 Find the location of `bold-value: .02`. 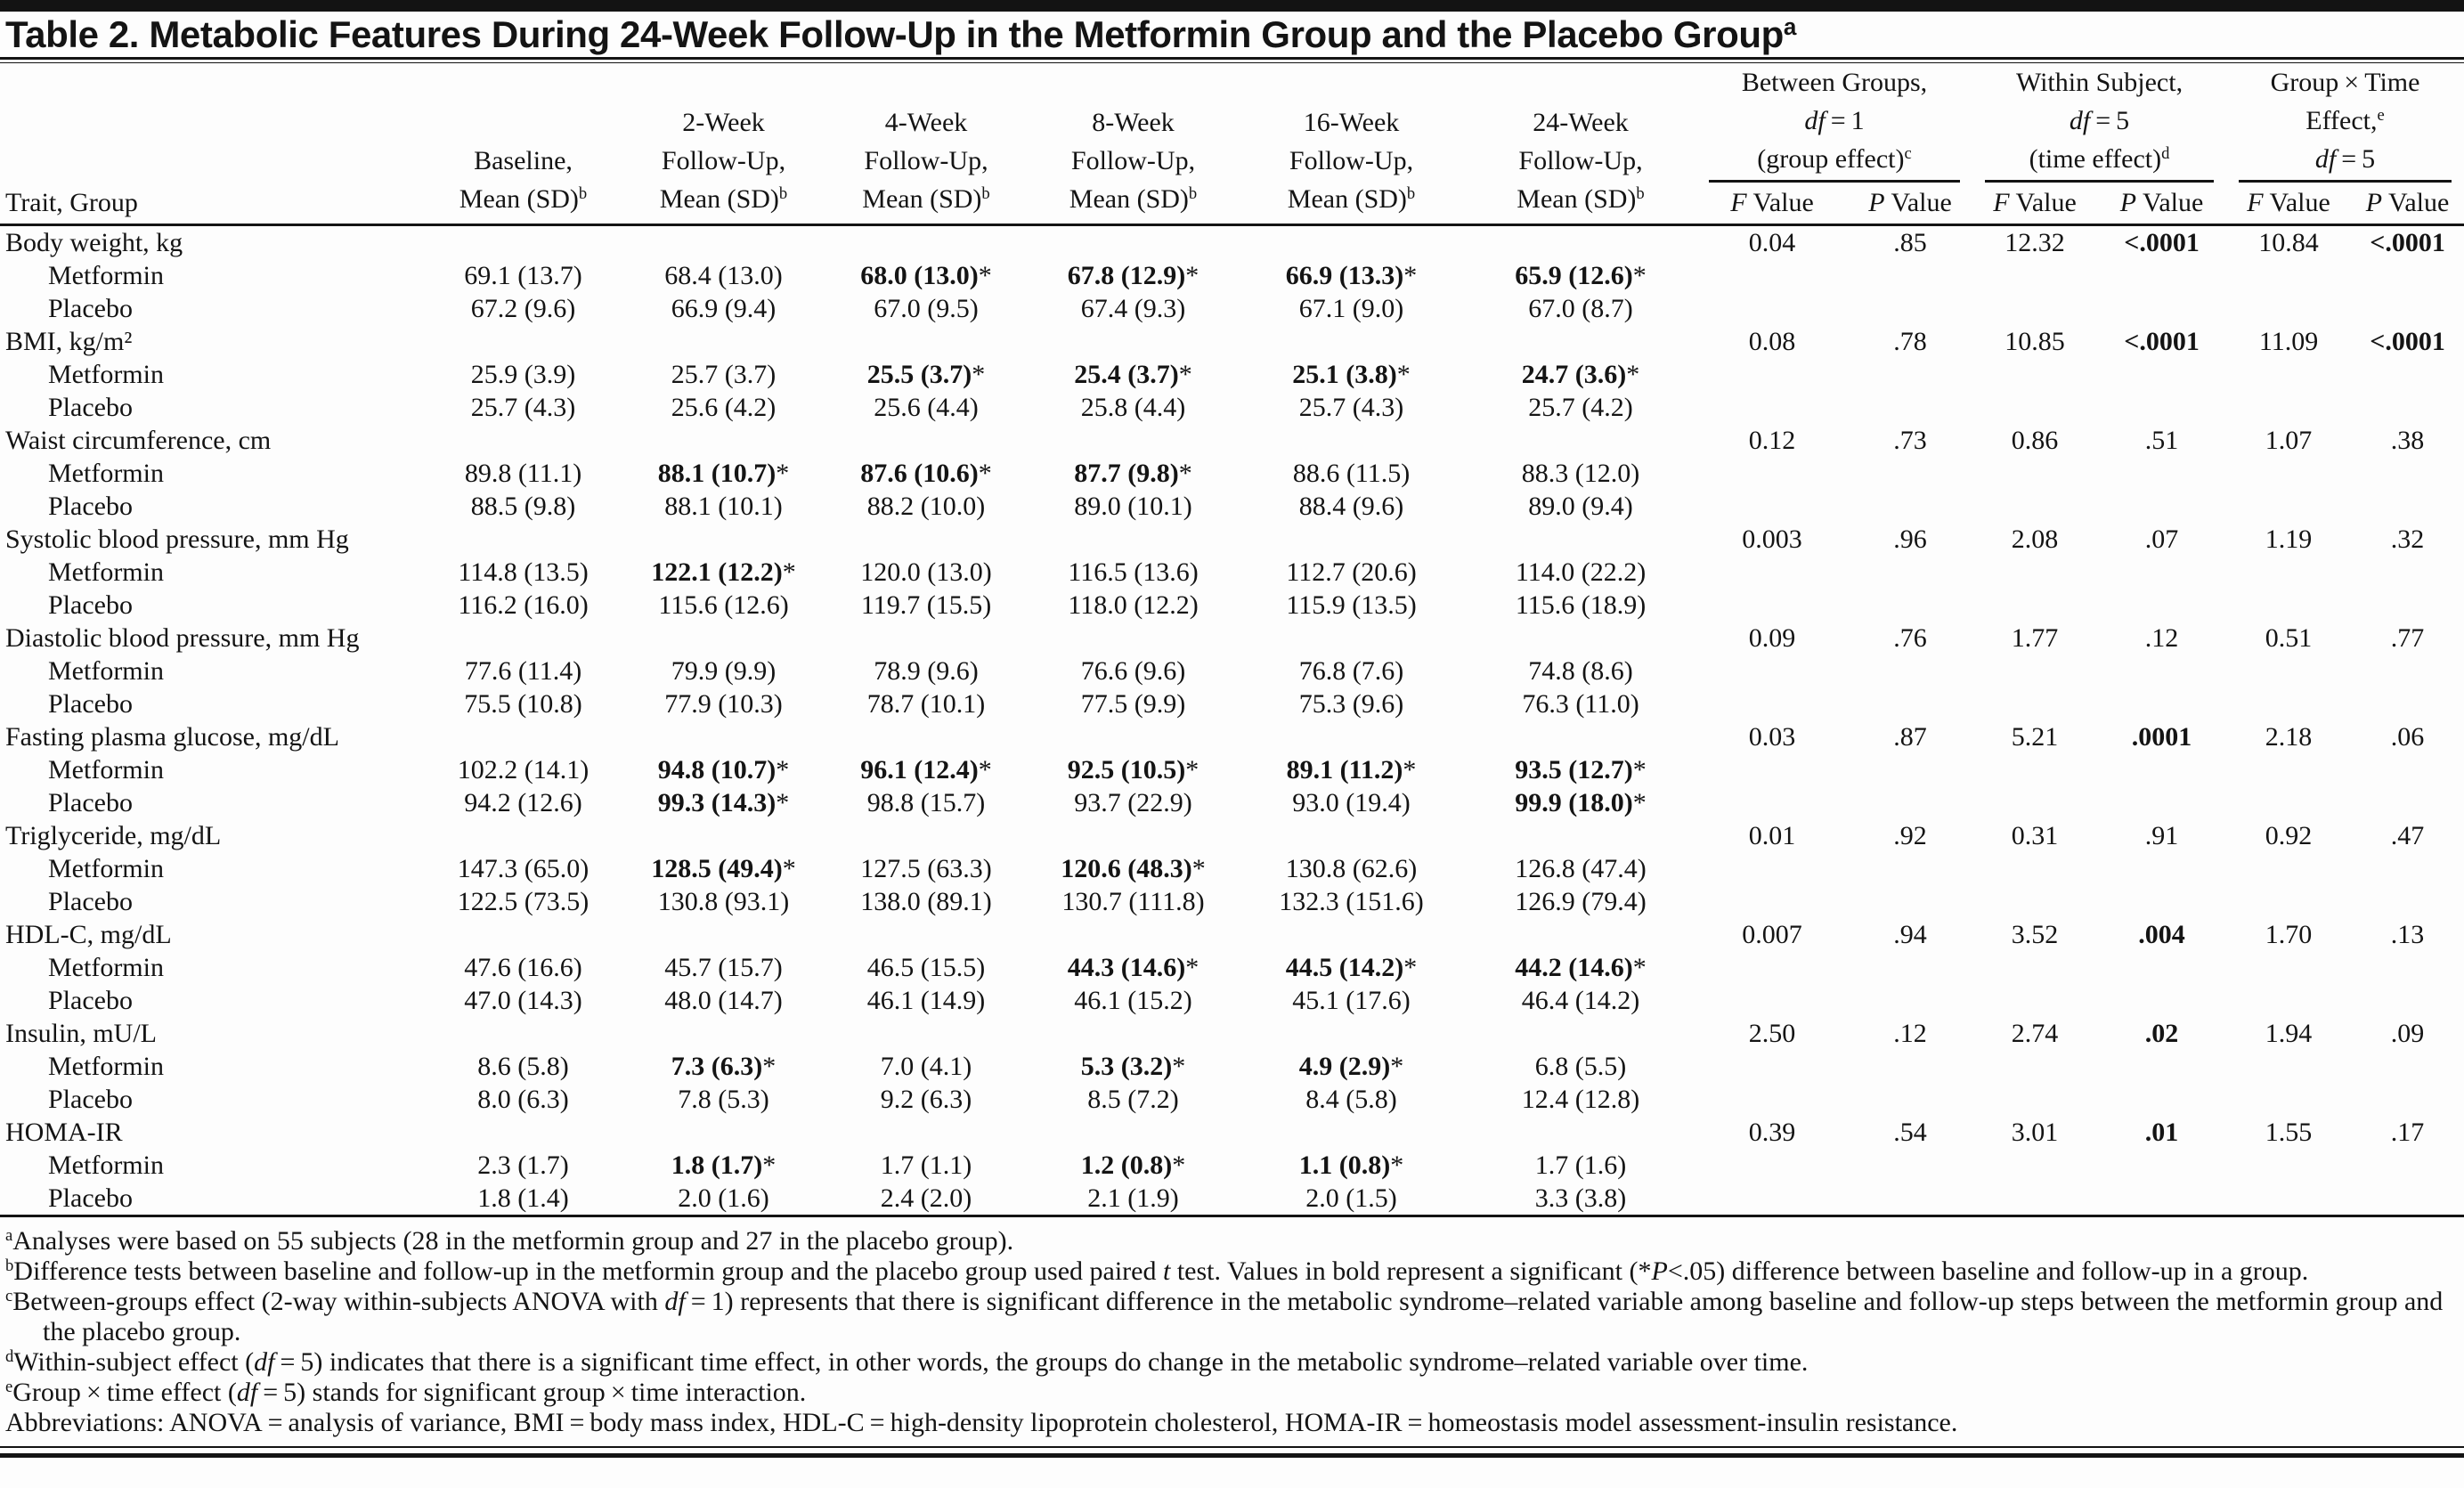

bold-value: .02 is located at coordinates (2161, 1033).